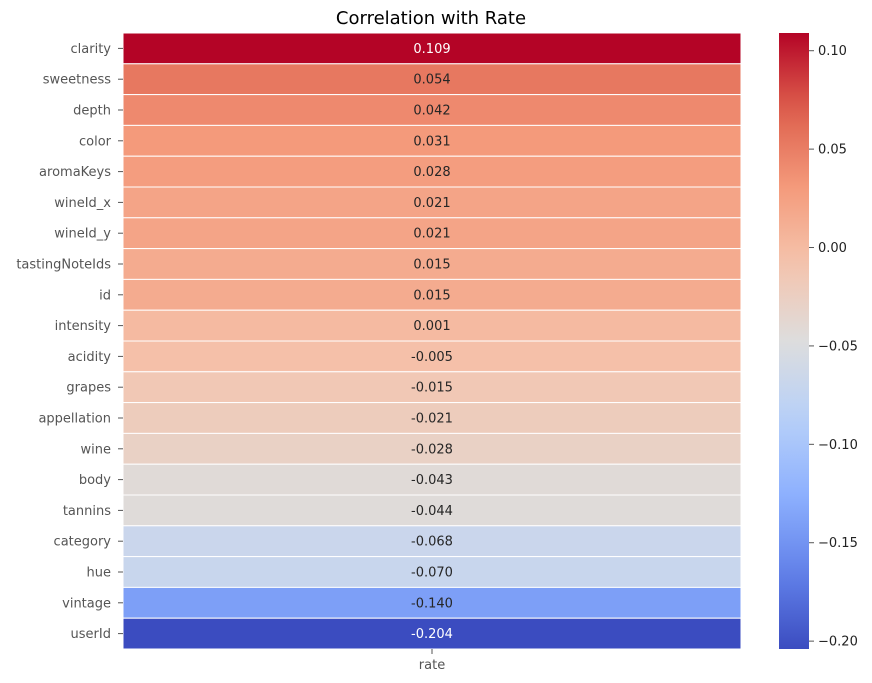 The width and height of the screenshot is (872, 683). I want to click on cell-value-aromakeys: 0.028, so click(431, 172).